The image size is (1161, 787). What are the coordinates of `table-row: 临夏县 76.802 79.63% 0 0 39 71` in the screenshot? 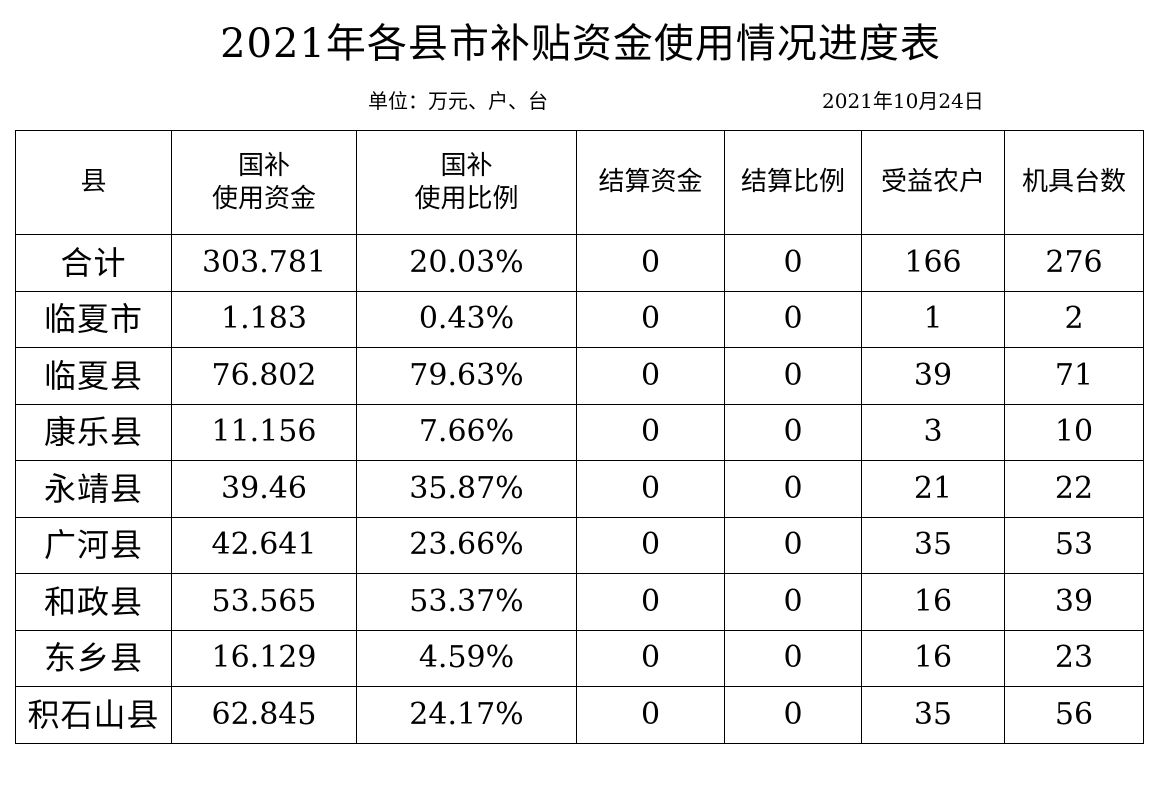 It's located at (579, 376).